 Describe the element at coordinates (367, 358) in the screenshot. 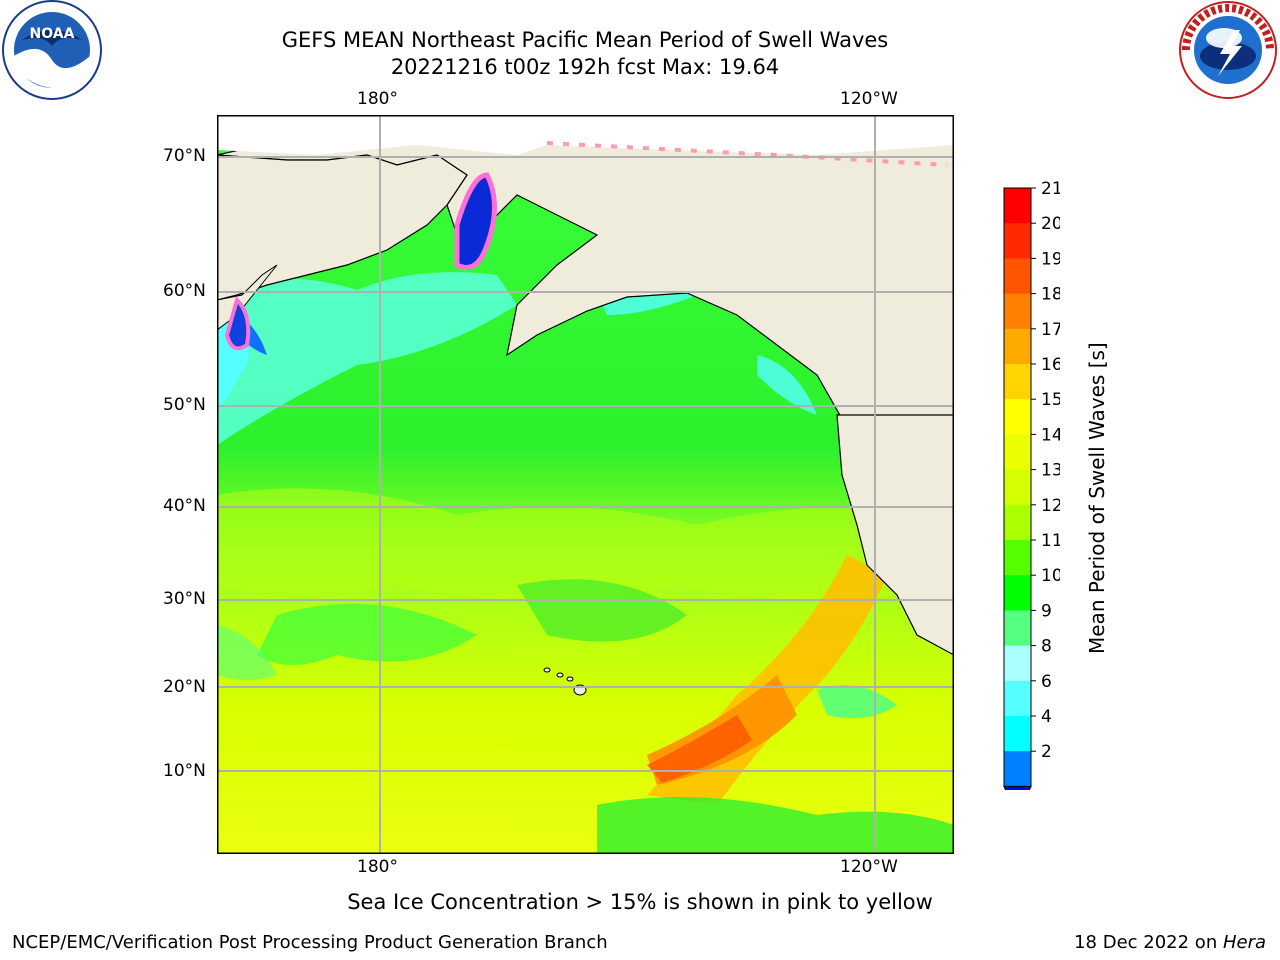

I see `short-period-region` at that location.